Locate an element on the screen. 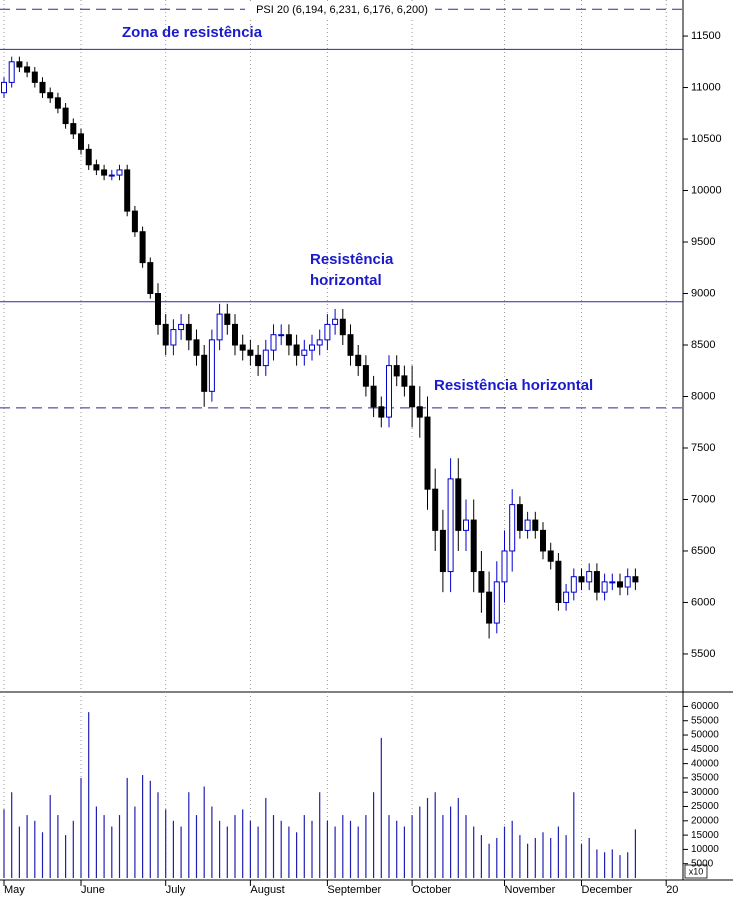  volume-unit: x10 is located at coordinates (696, 871).